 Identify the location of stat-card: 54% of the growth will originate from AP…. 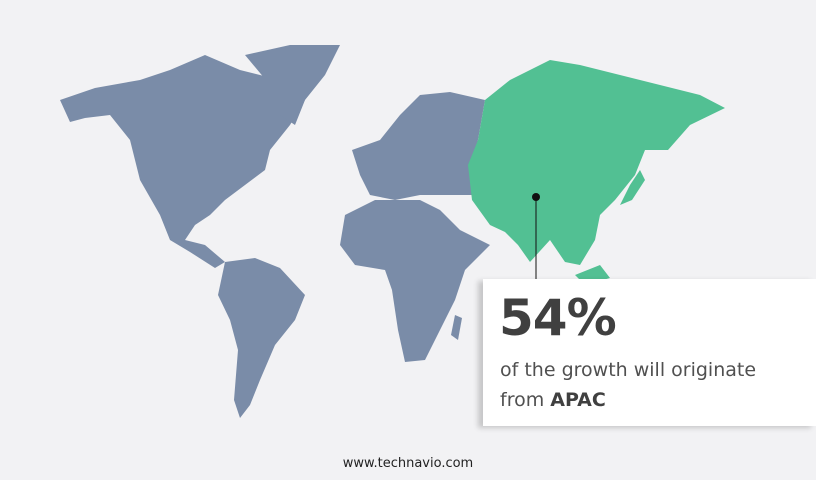
(649, 352).